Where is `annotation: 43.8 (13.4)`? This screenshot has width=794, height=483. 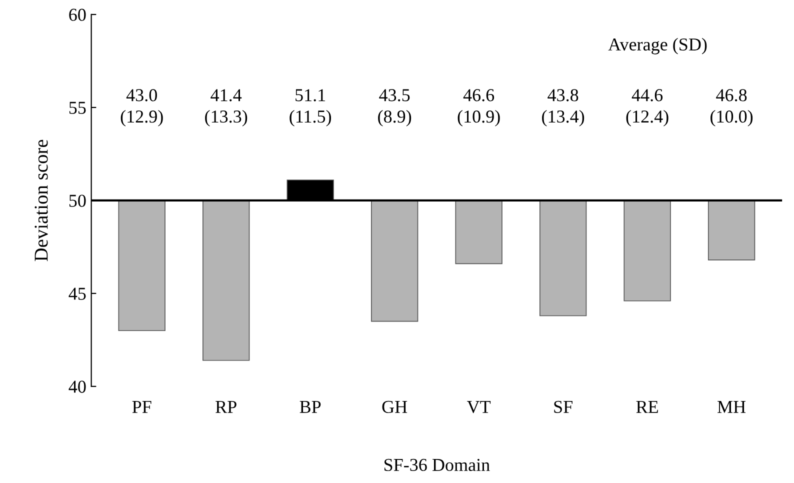 annotation: 43.8 (13.4) is located at coordinates (563, 107).